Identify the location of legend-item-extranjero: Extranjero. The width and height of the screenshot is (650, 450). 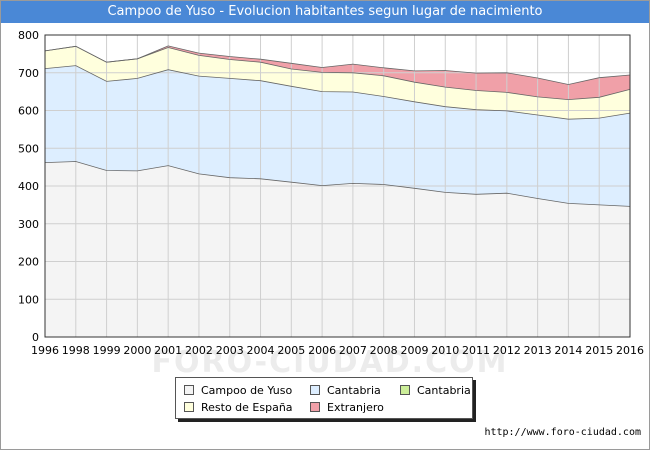
(347, 408).